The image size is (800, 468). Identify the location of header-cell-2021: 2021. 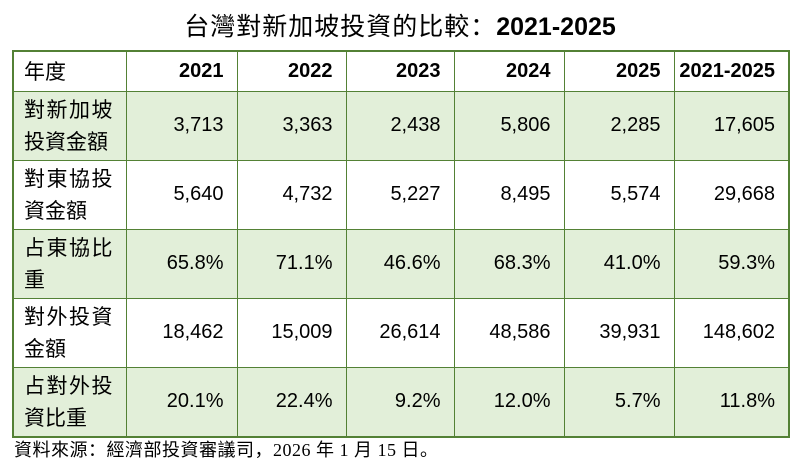
(181, 71).